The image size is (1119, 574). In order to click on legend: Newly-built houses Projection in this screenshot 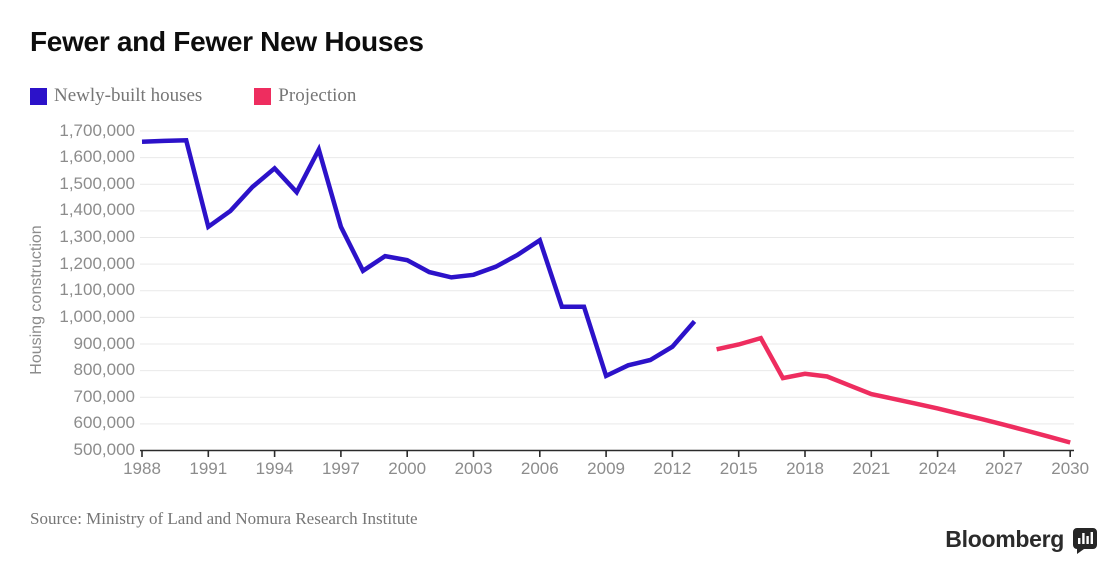, I will do `click(193, 95)`.